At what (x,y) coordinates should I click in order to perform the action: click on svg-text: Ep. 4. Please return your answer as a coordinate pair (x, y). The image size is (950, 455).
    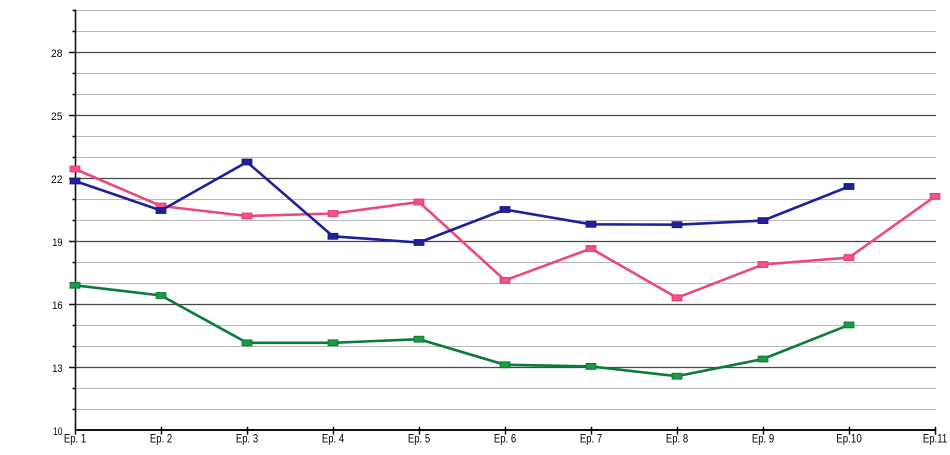
    Looking at the image, I should click on (333, 439).